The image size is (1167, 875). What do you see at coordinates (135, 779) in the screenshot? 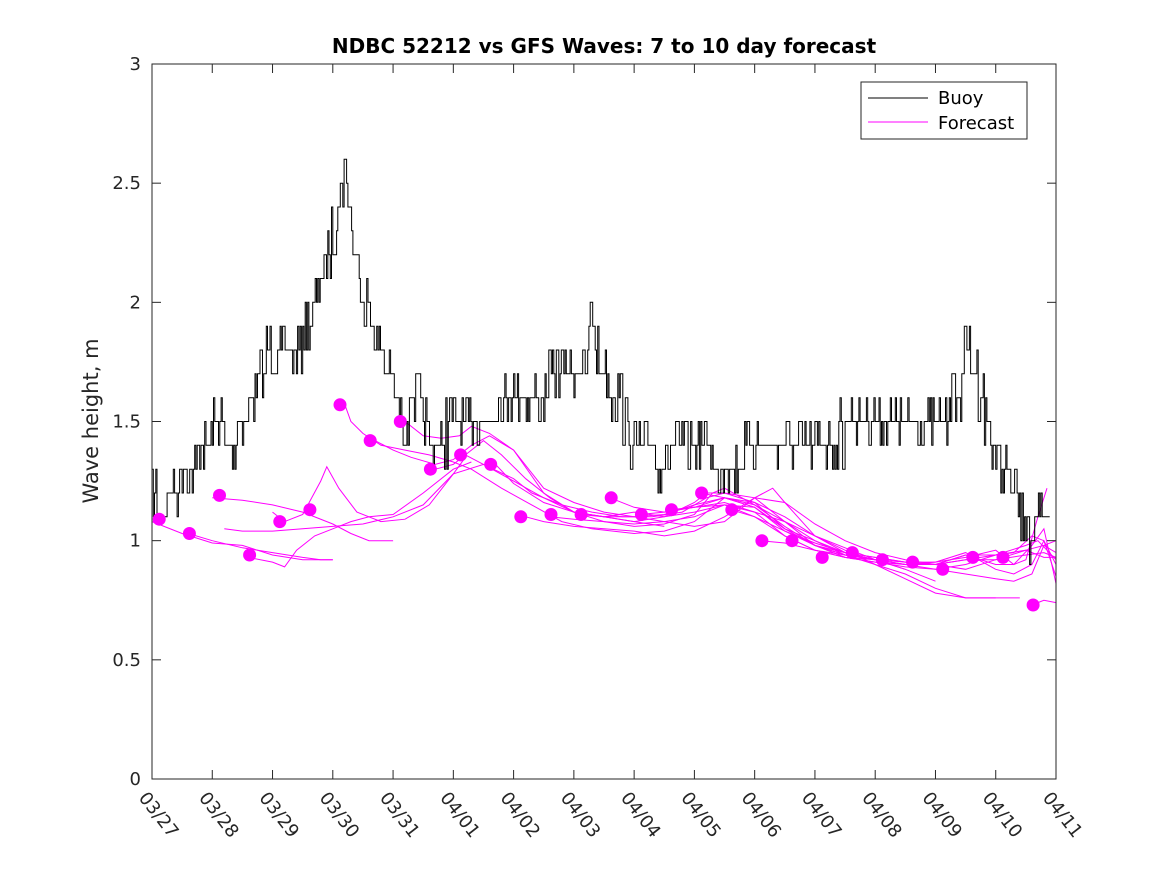
I see `y-tick-label-0: 0` at bounding box center [135, 779].